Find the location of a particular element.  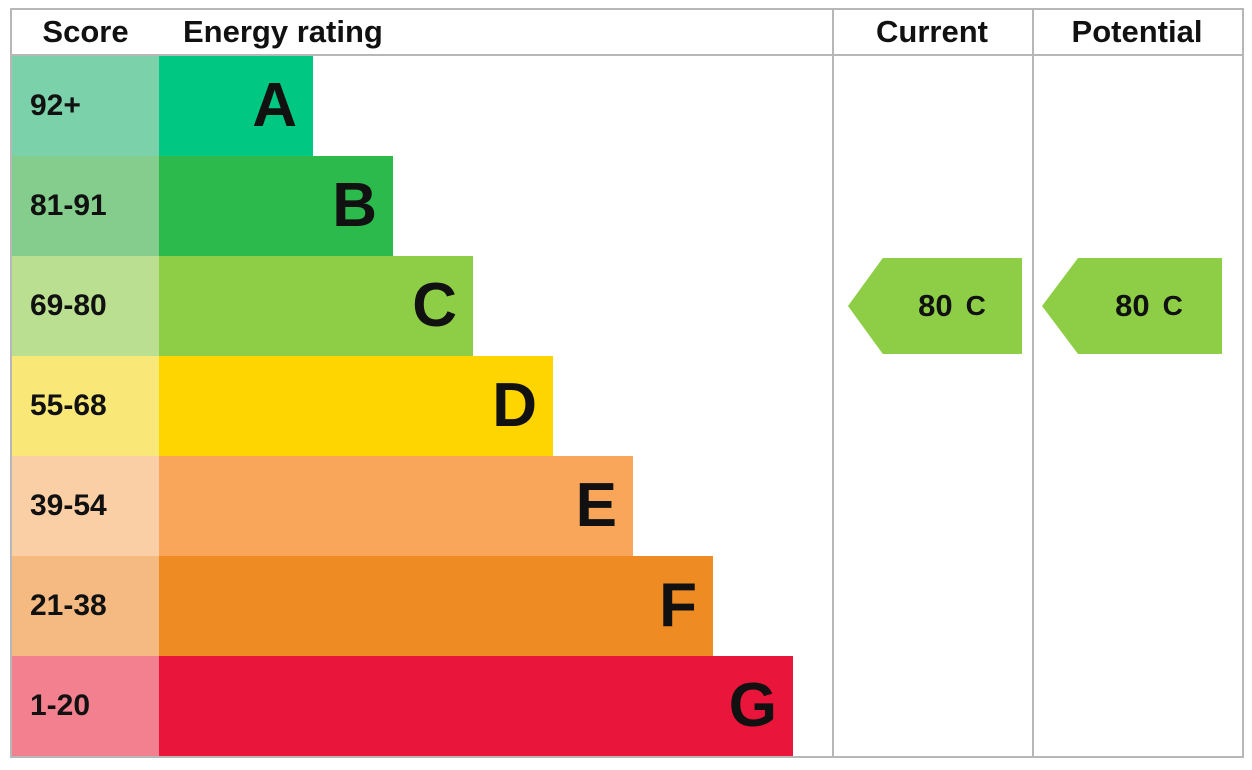

current-arrow: 80 C is located at coordinates (935, 306).